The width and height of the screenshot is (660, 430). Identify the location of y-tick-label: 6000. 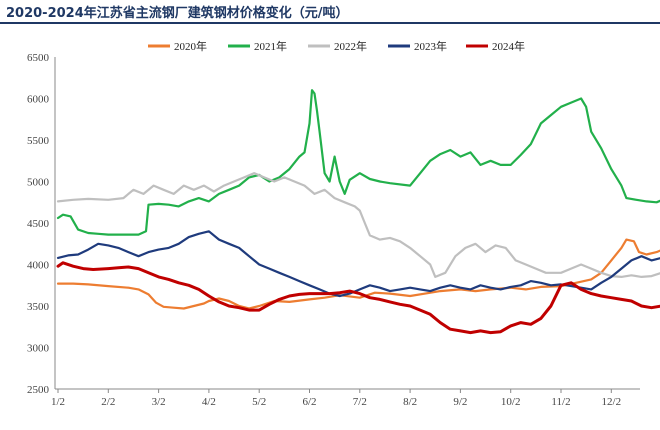
(38, 100).